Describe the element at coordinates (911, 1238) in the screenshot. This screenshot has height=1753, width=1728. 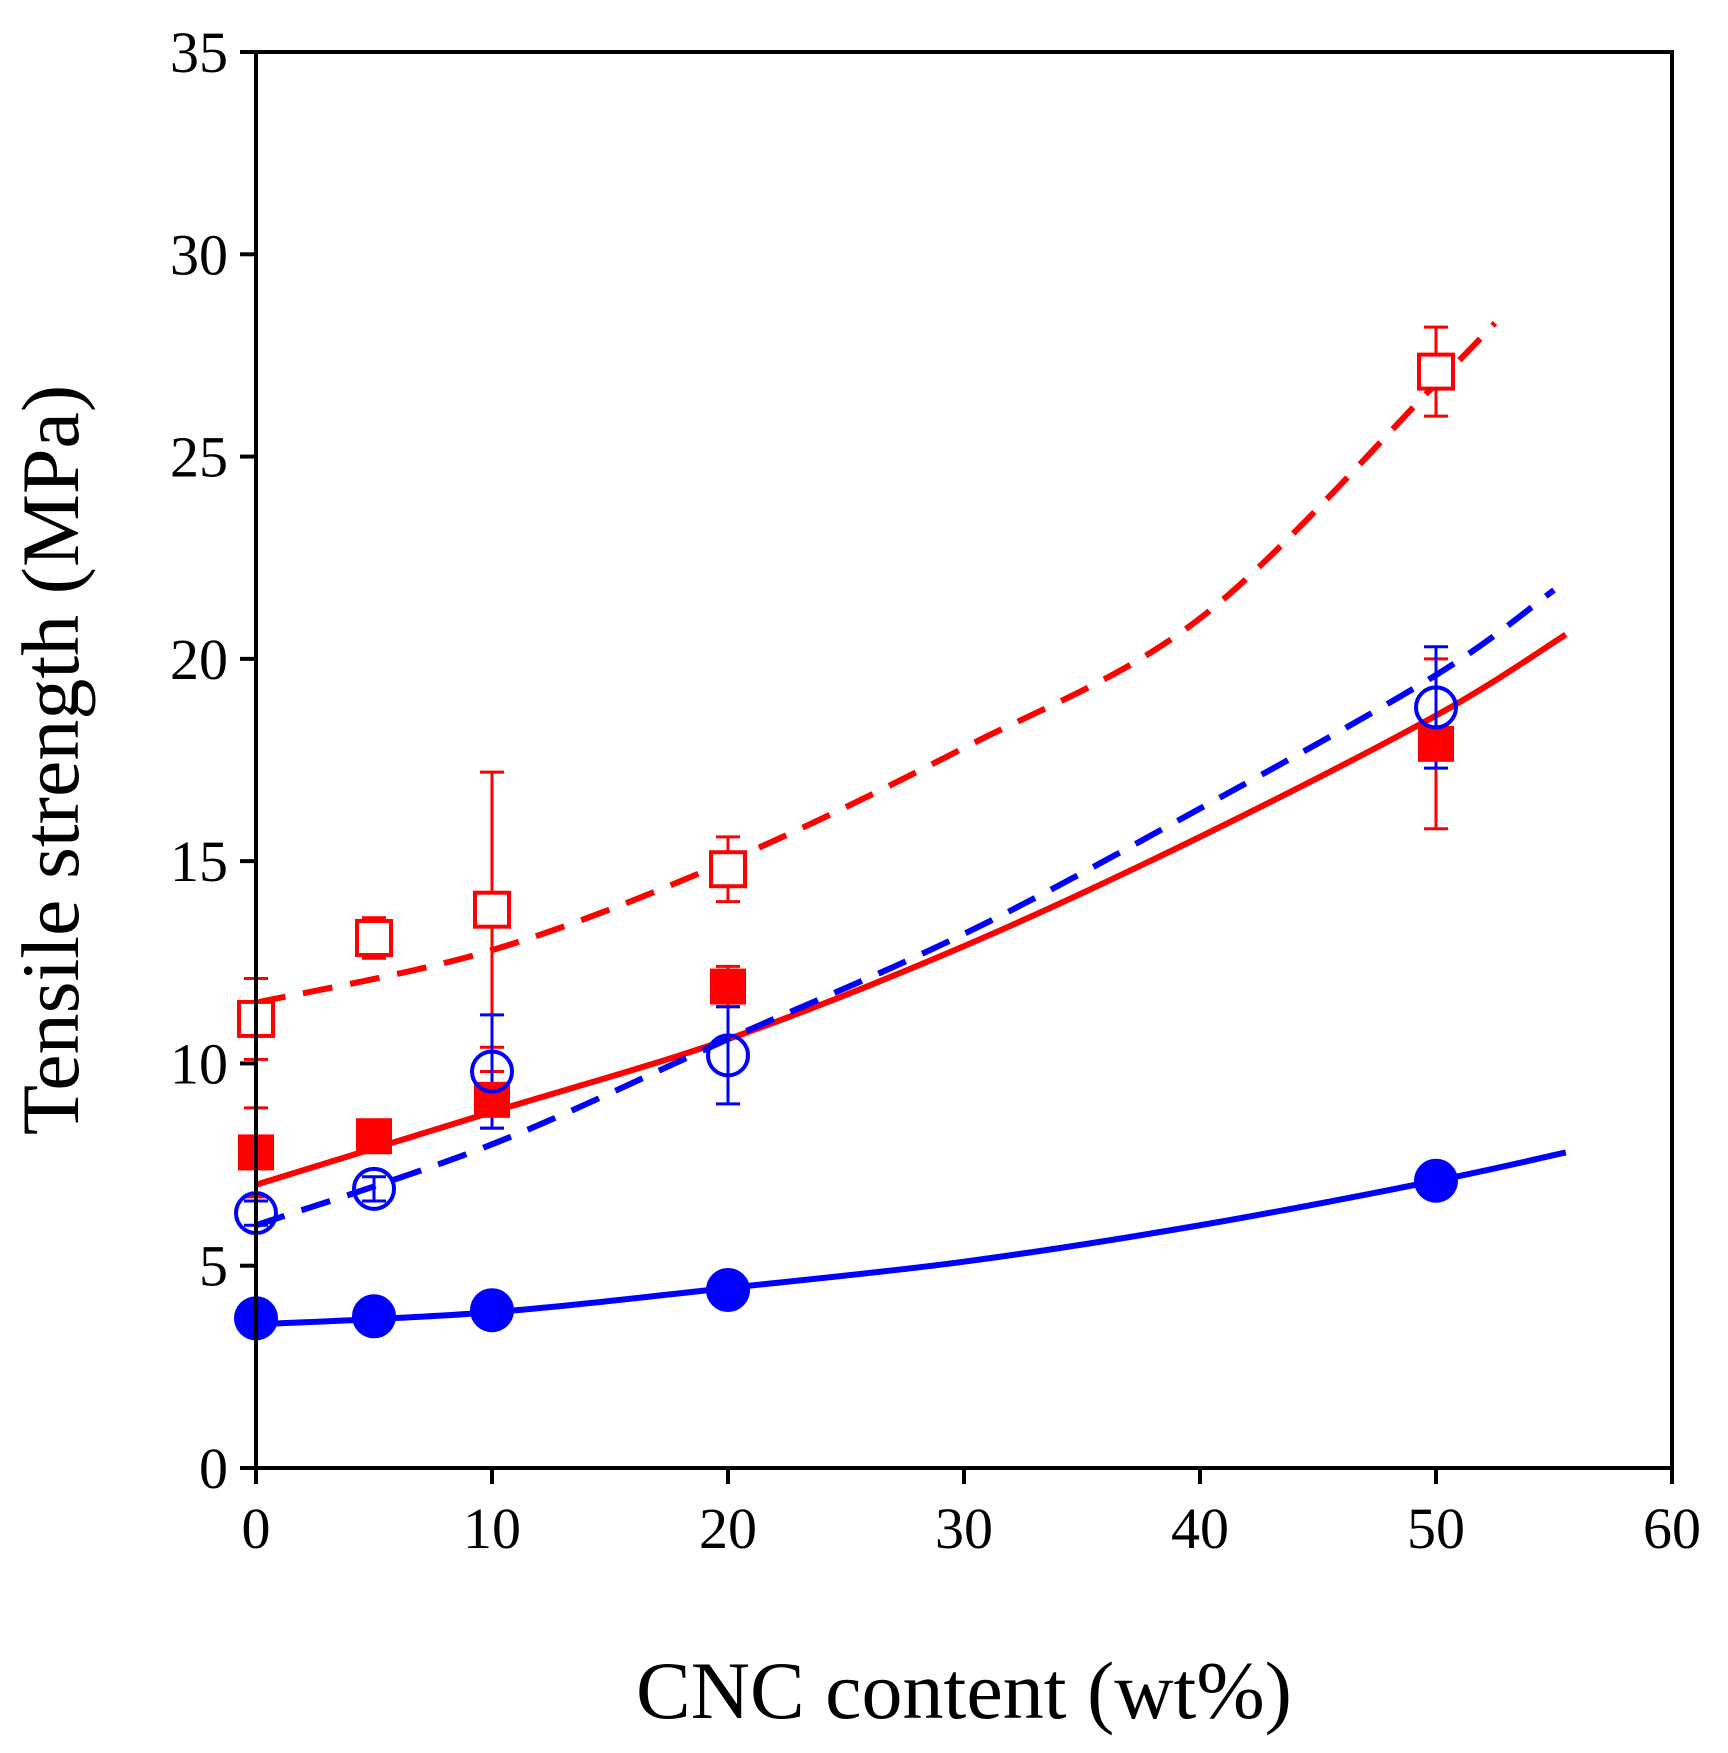
I see `fit-curve-circle-filled` at that location.